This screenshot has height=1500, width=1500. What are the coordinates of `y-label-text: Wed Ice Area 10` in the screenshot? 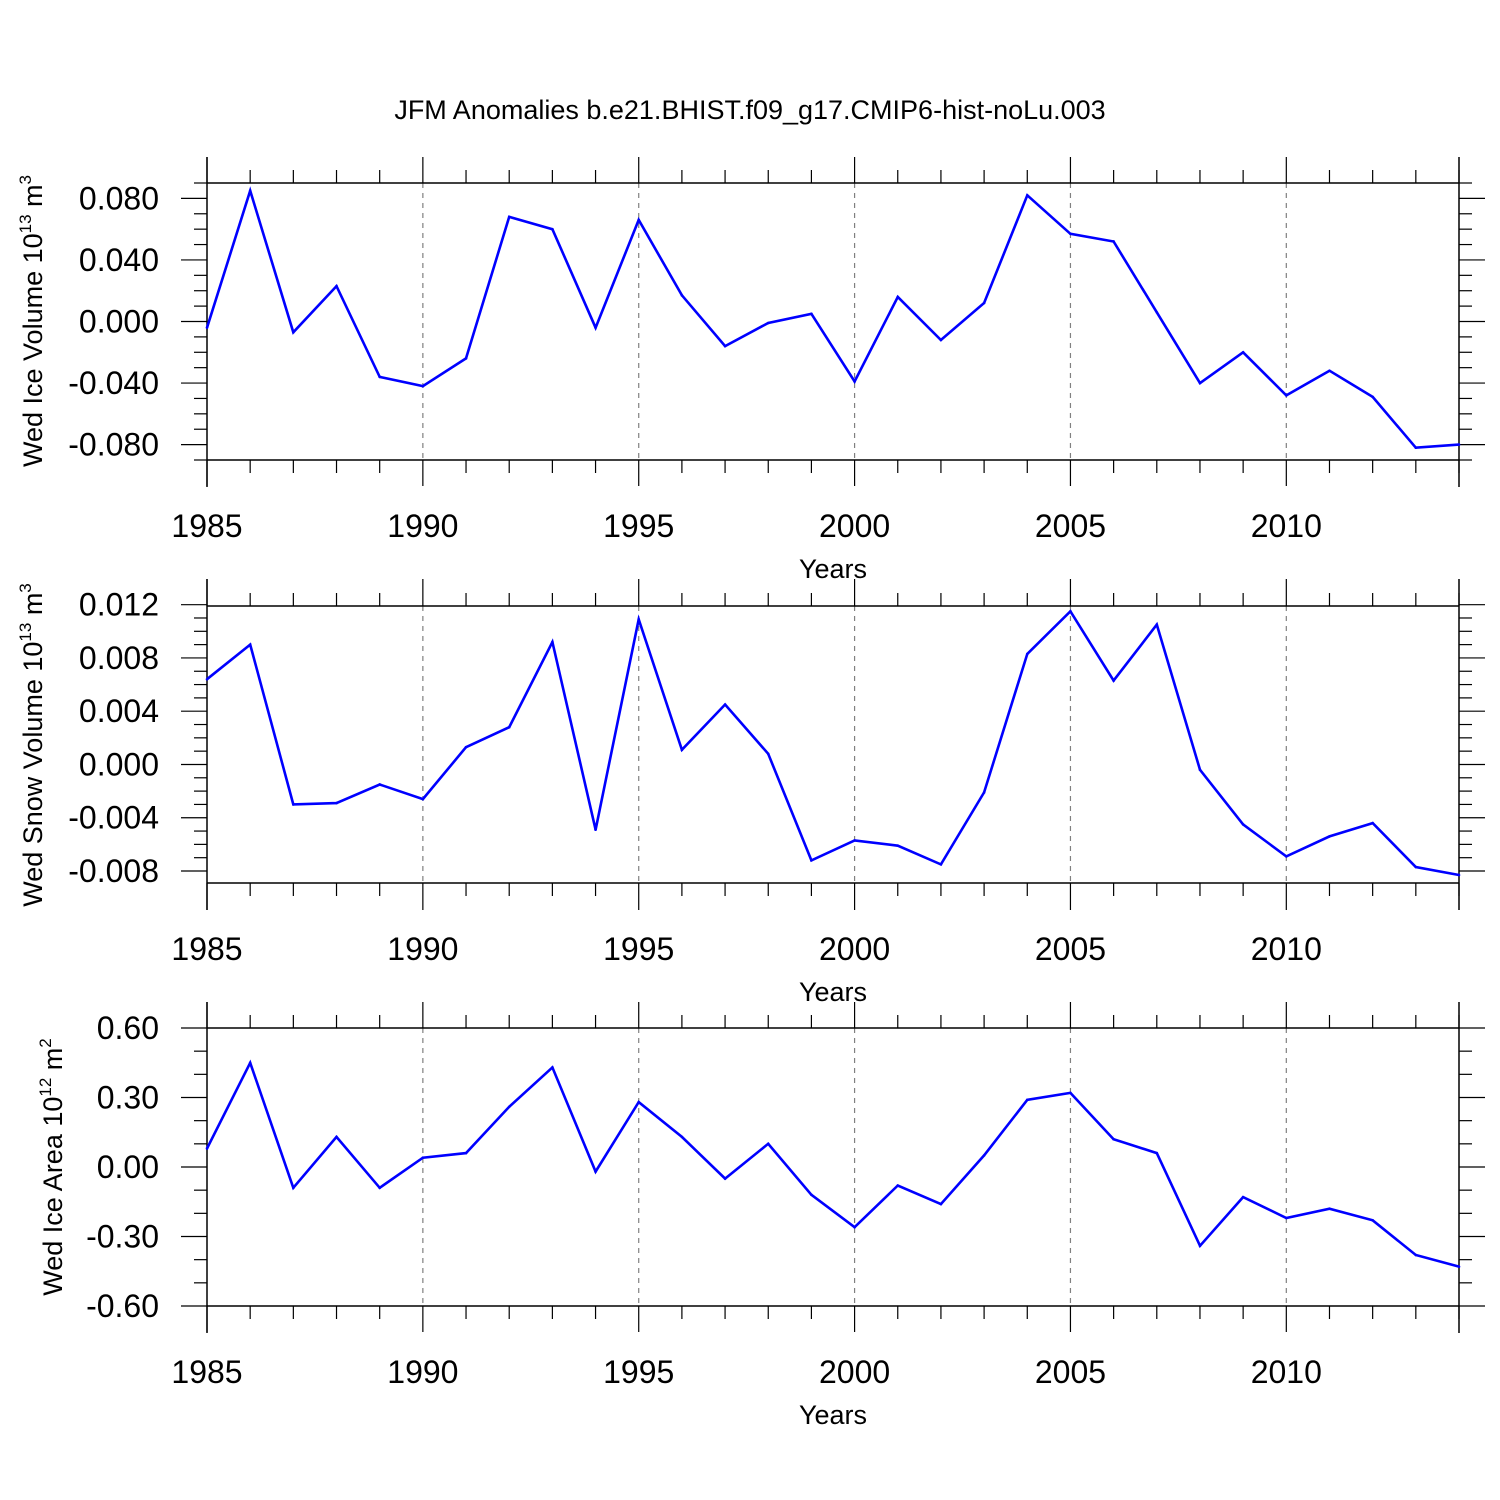 It's located at (53, 1196).